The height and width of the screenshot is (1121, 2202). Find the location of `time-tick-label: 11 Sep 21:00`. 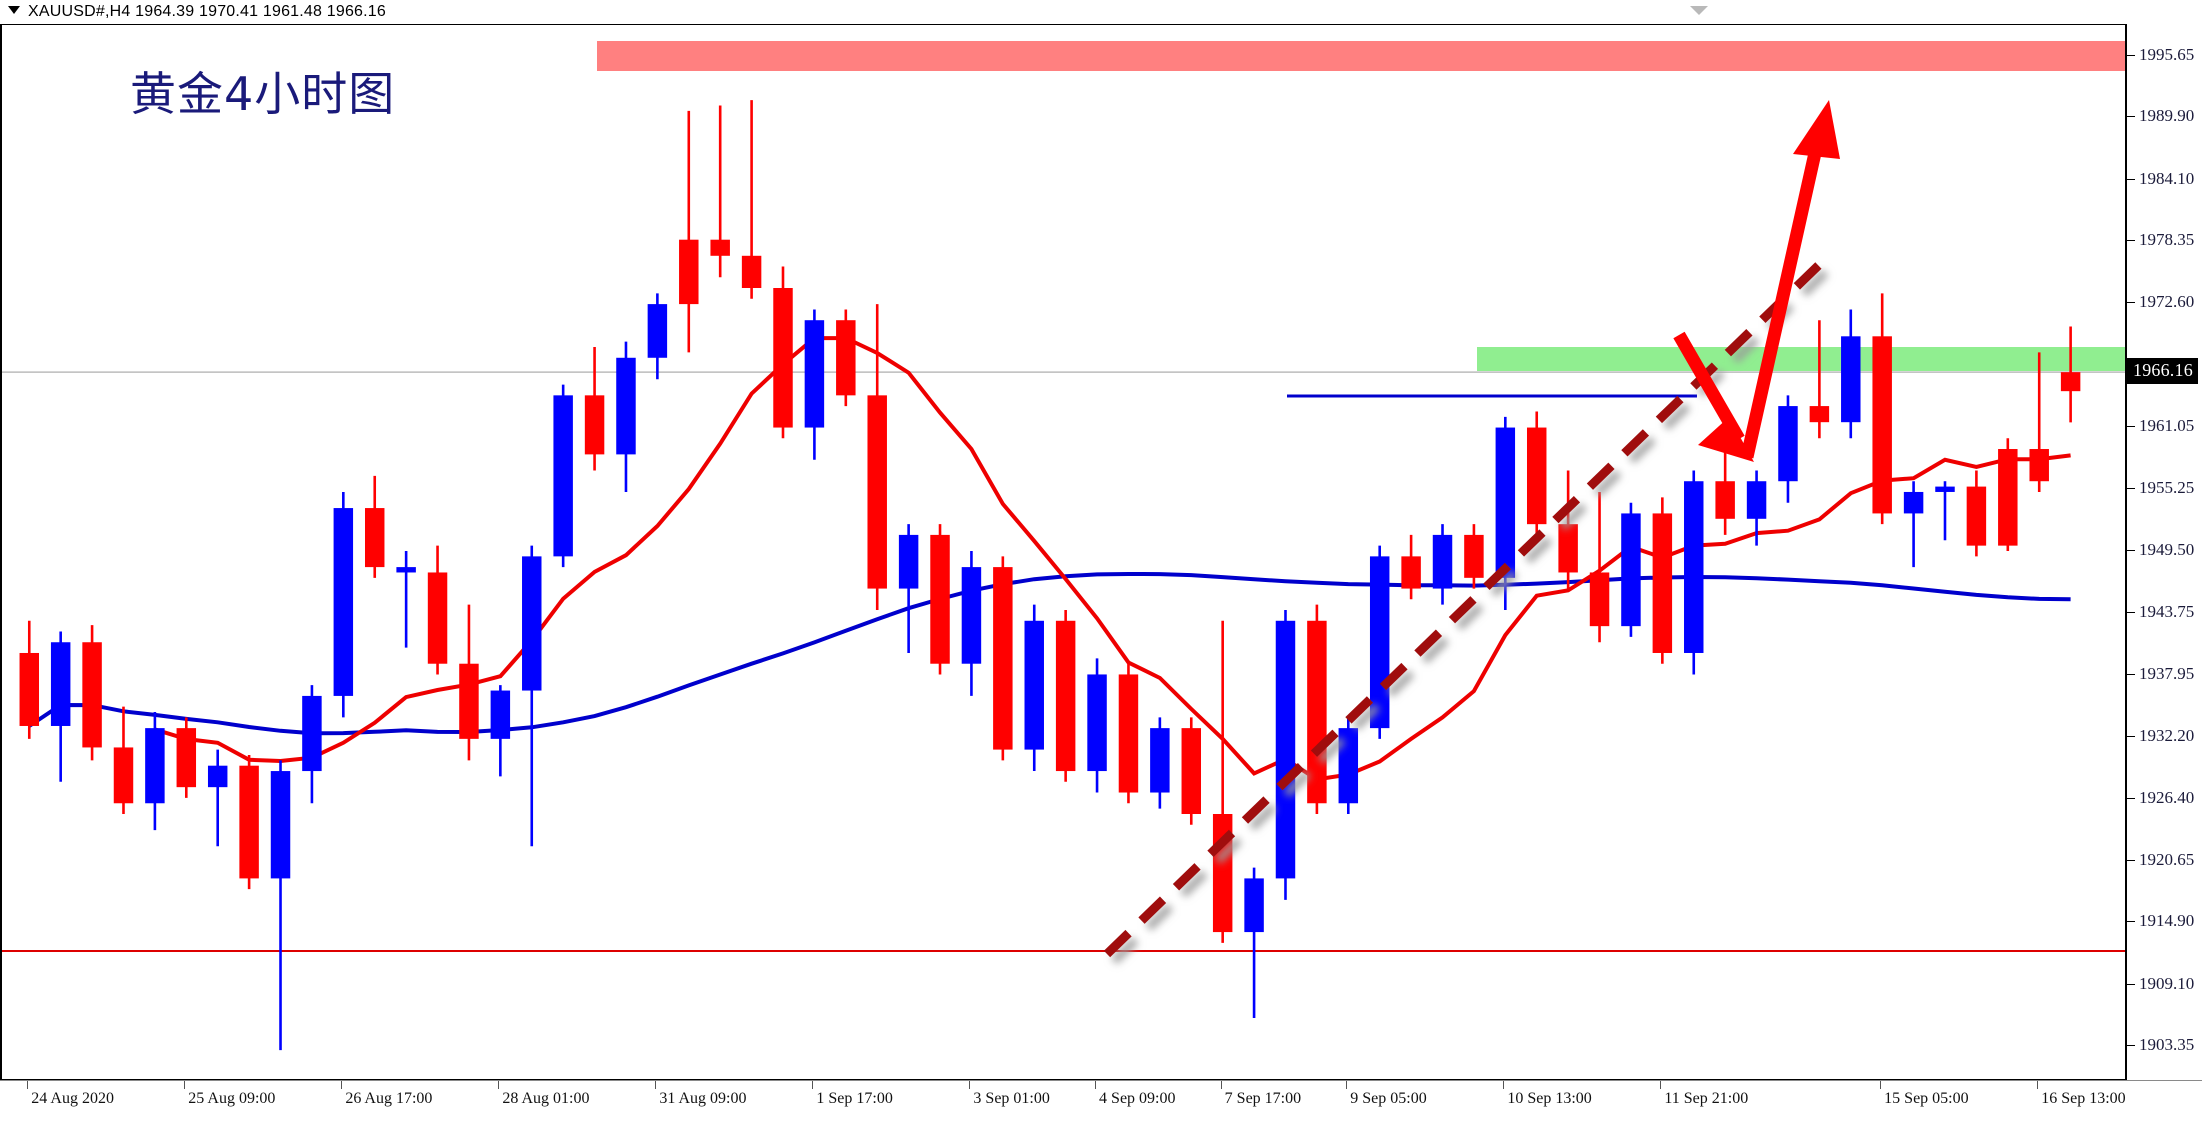

time-tick-label: 11 Sep 21:00 is located at coordinates (1706, 1098).